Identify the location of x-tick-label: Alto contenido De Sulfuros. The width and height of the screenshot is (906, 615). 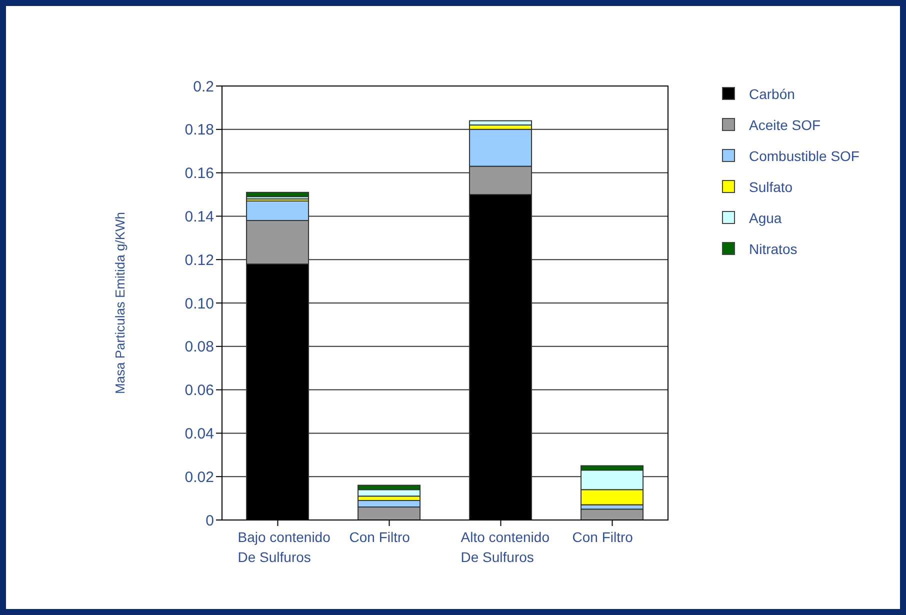
(505, 547).